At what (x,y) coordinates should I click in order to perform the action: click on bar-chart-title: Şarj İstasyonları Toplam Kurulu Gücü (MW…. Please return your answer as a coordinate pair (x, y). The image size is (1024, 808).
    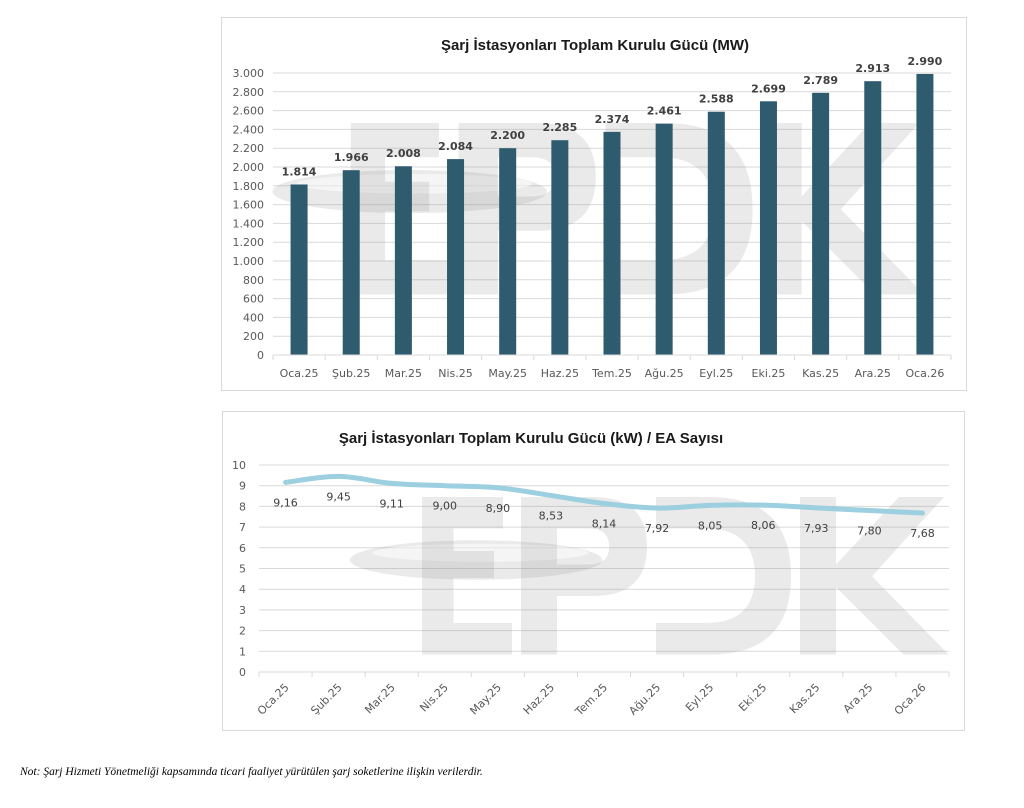
    Looking at the image, I should click on (595, 45).